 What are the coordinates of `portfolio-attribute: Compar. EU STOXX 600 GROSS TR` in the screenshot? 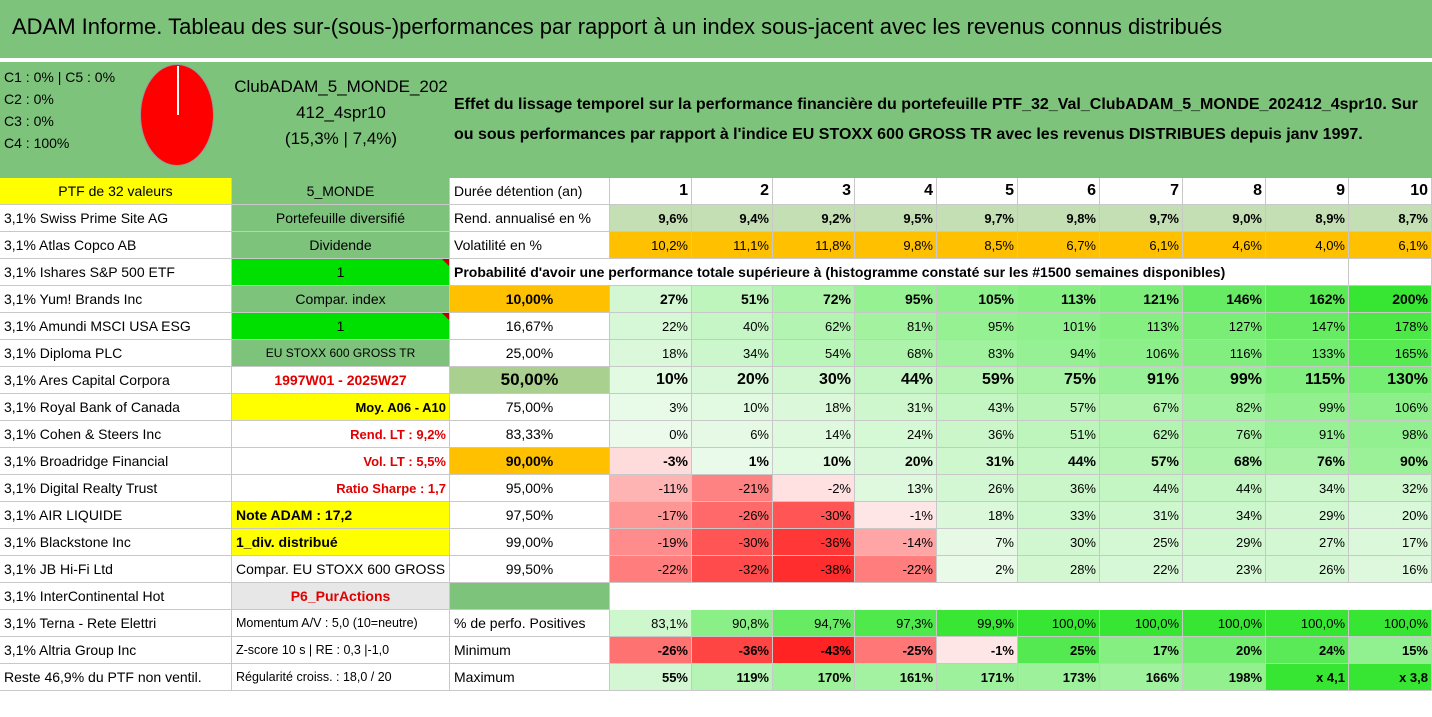 It's located at (341, 569).